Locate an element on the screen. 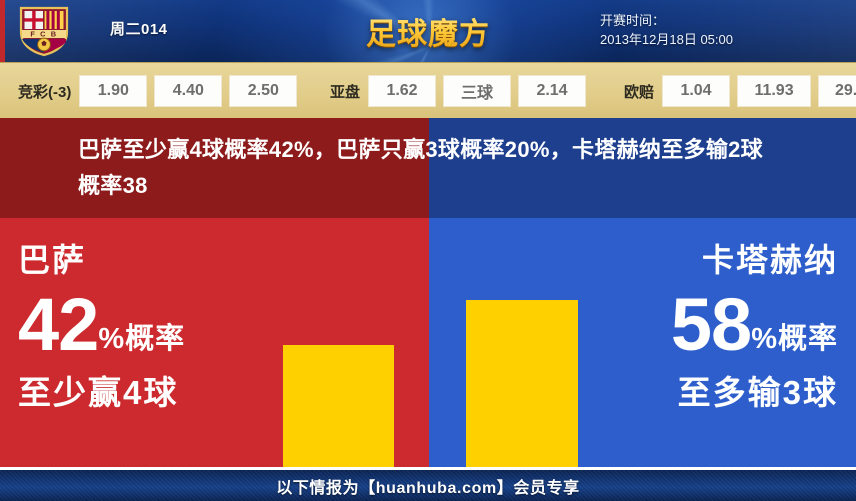  odds-cell: 2.50 is located at coordinates (263, 91).